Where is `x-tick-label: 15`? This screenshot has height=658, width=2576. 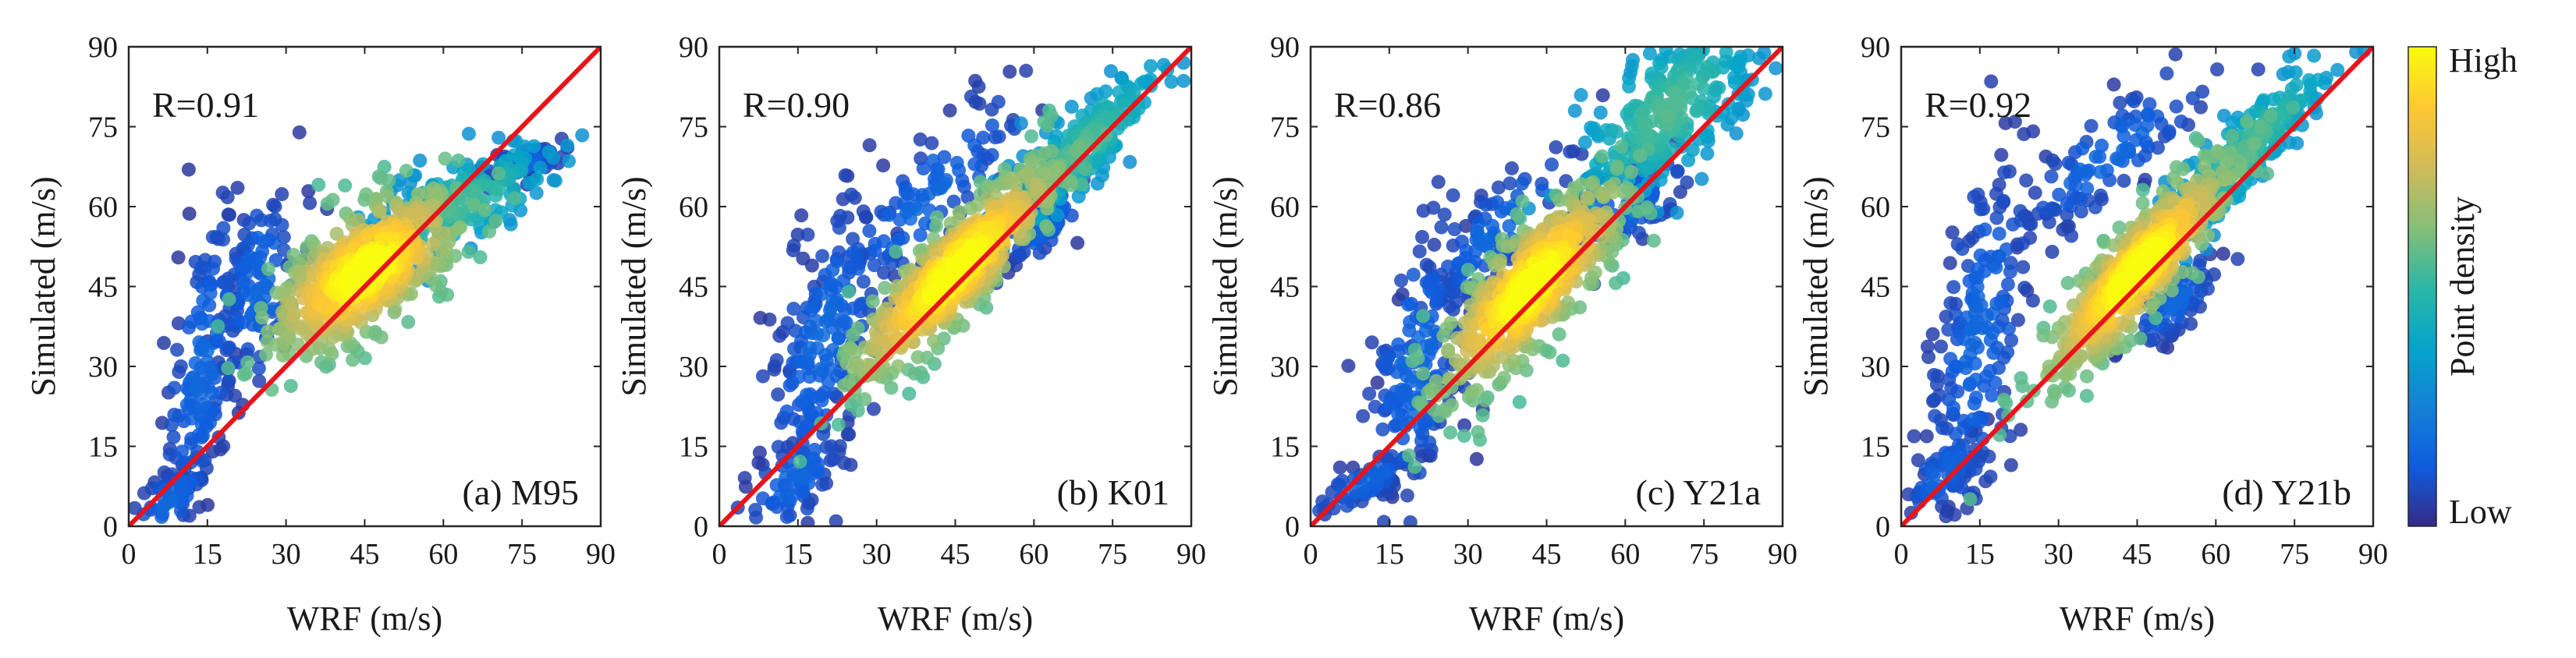 x-tick-label: 15 is located at coordinates (1980, 554).